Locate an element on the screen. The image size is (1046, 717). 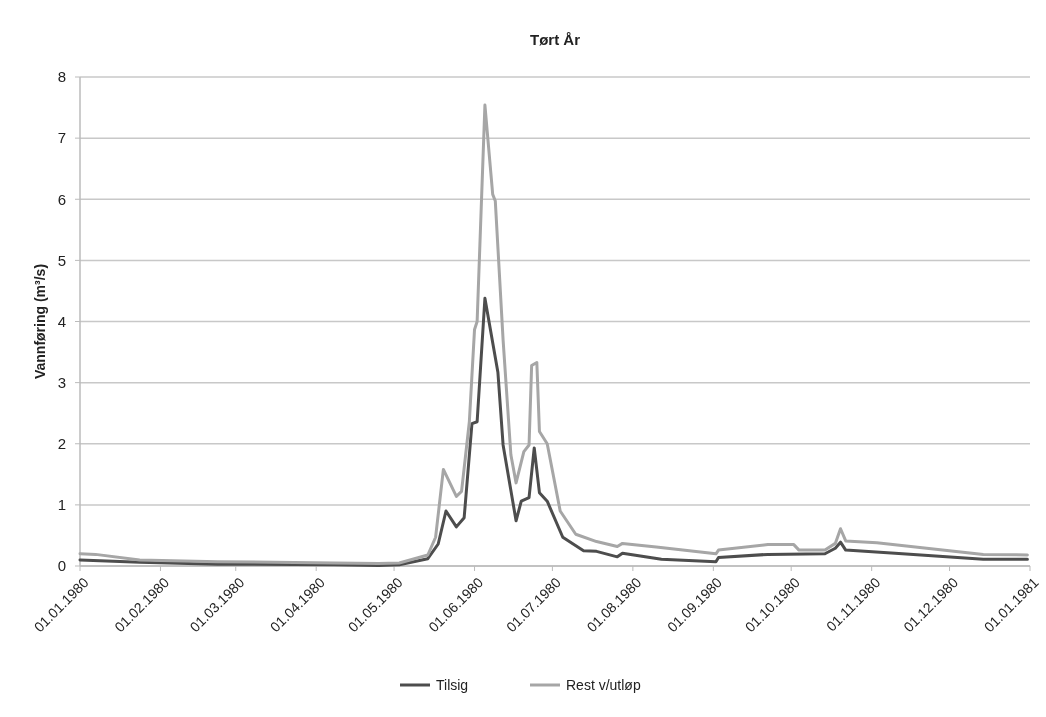
chart-title: Tørt År is located at coordinates (555, 39).